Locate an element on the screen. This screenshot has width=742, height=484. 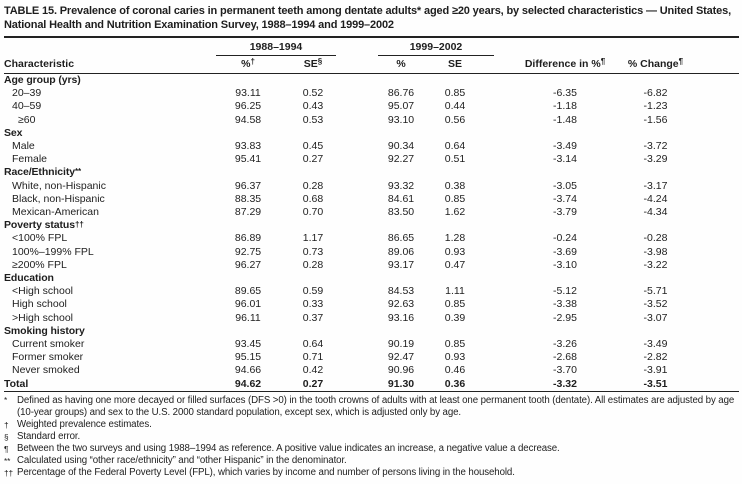
value-cell: -1.23 is located at coordinates (655, 106).